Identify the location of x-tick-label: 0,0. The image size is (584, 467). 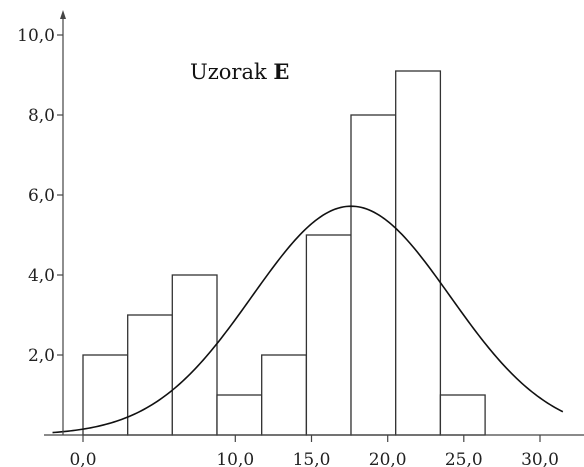
(82, 458).